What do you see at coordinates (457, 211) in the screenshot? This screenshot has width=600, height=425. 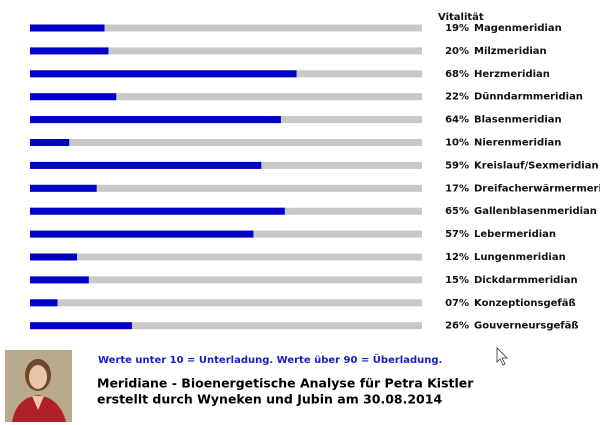 I see `value-label: 65%` at bounding box center [457, 211].